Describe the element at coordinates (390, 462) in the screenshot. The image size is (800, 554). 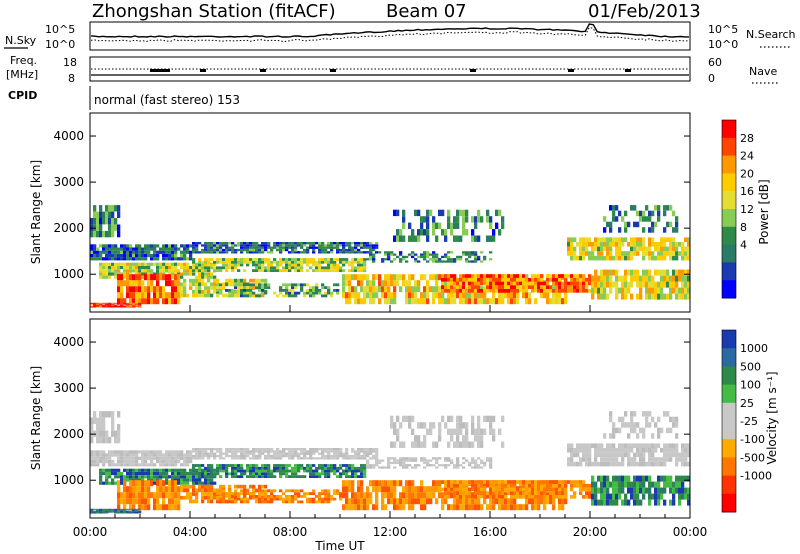
I see `velocity-heatmap-cells` at that location.